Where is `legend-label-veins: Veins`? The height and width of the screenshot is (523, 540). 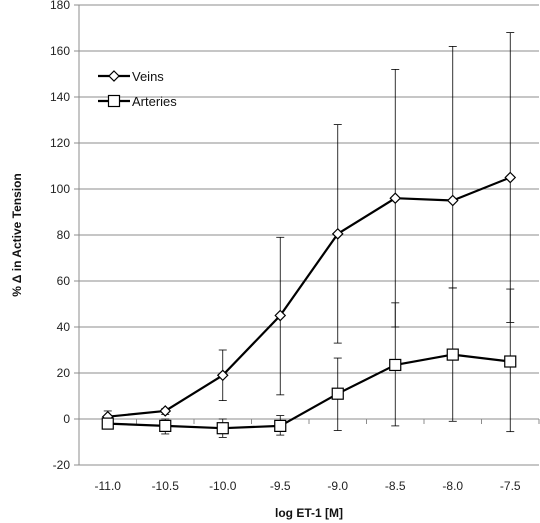 legend-label-veins: Veins is located at coordinates (148, 76).